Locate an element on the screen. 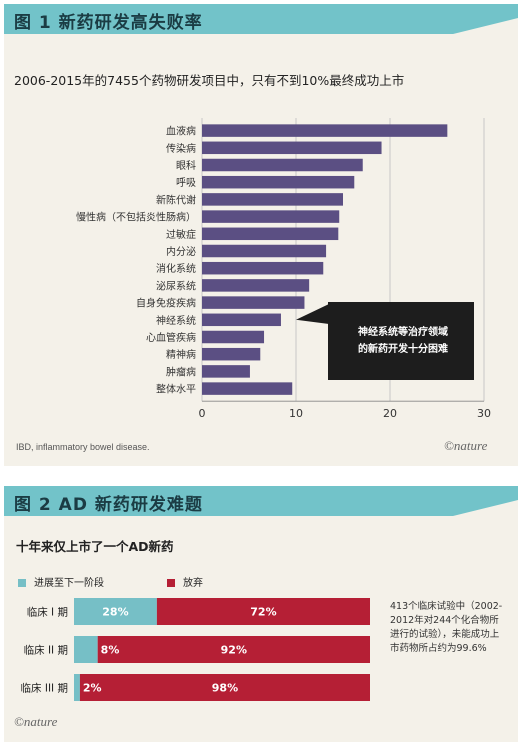 This screenshot has width=522, height=746. abandon-value-label: 98% is located at coordinates (225, 688).